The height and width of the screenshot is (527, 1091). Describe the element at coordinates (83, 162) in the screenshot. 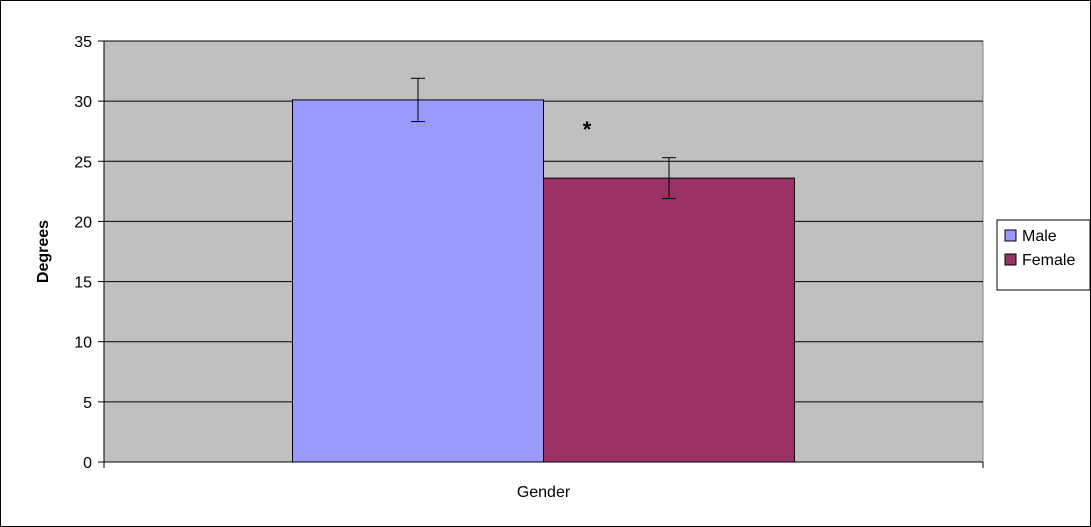

I see `y-tick-label: 25` at that location.